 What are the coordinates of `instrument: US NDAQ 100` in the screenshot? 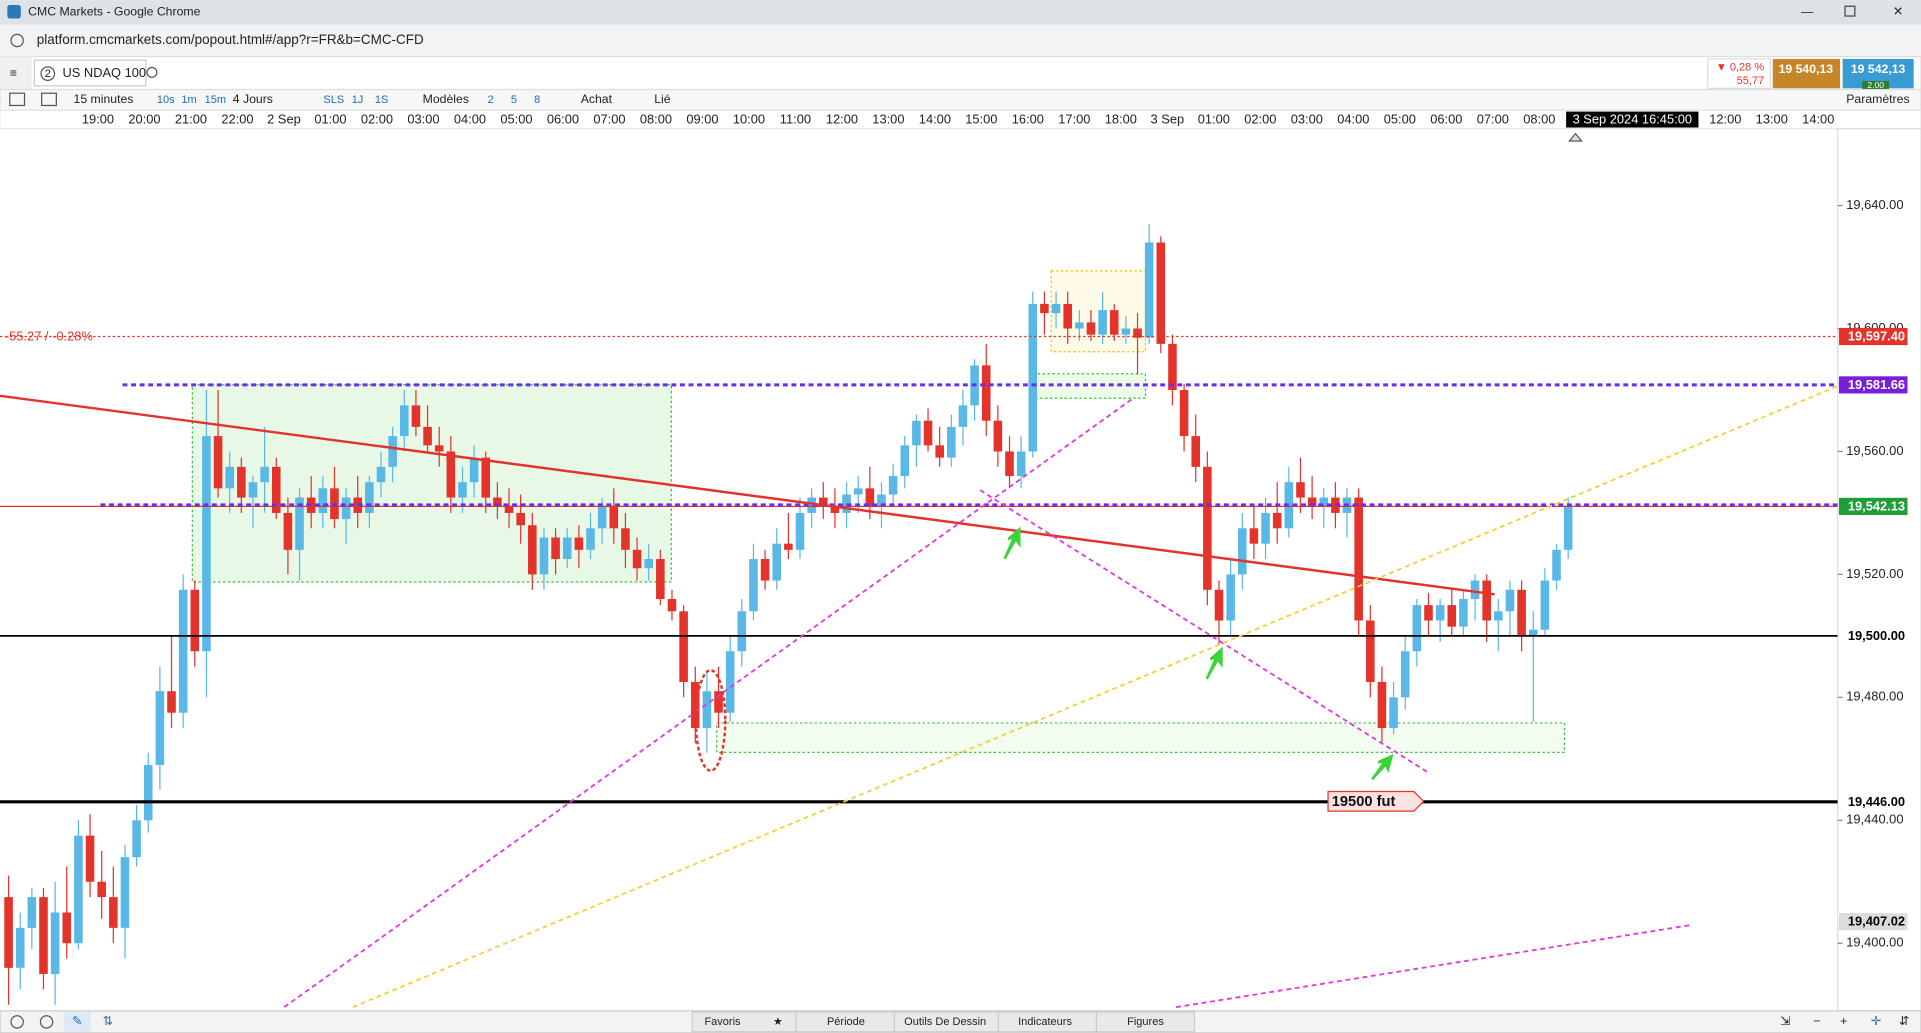 It's located at (104, 72).